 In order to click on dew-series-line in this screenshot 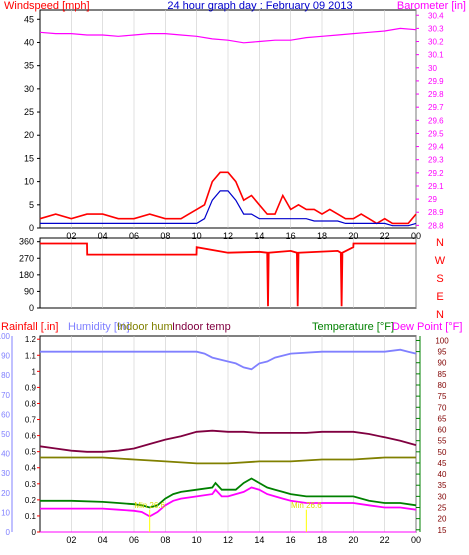, I will do `click(228, 502)`.